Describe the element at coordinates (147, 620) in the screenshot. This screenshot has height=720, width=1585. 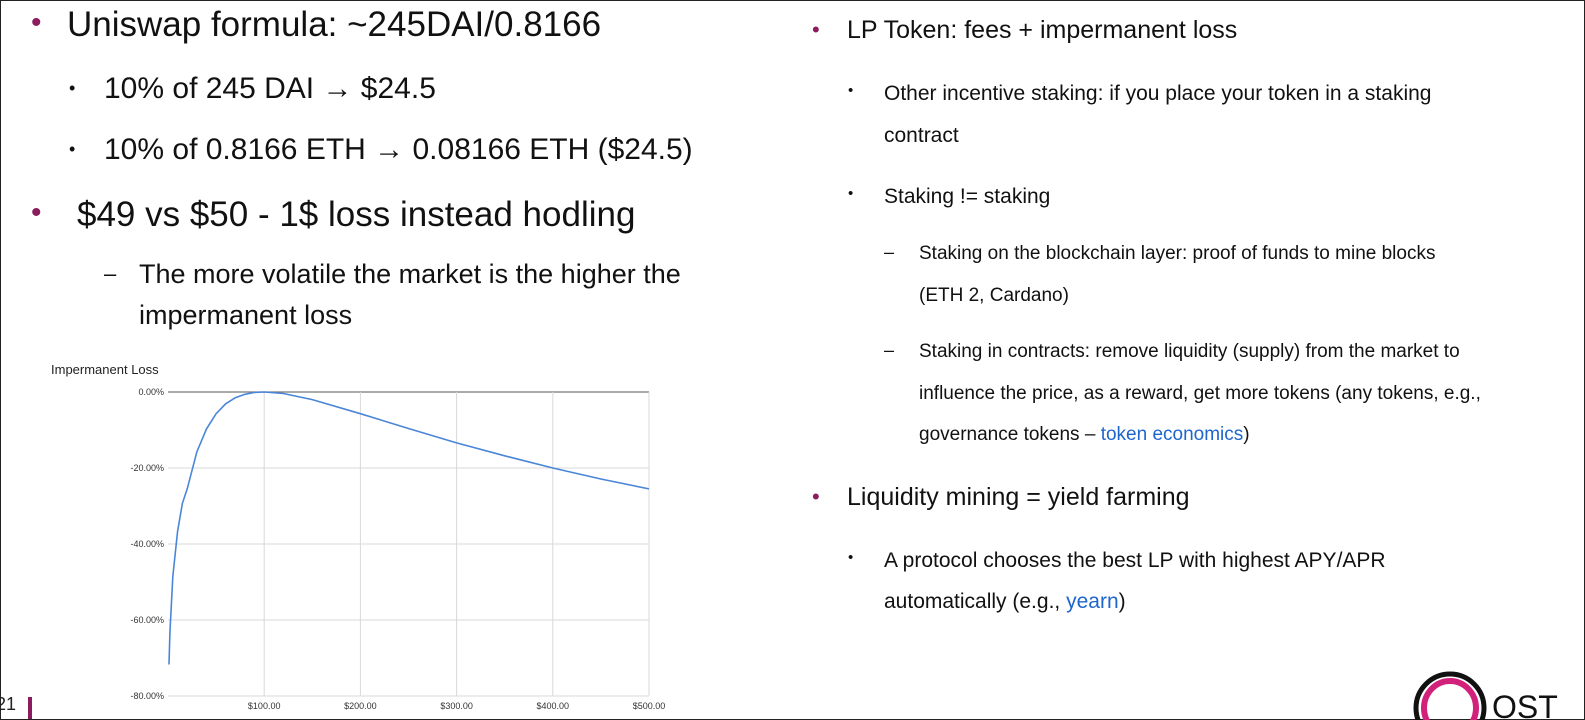
I see `y-tick-label: -60.00%` at that location.